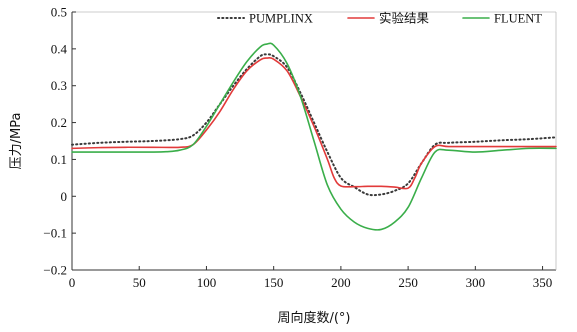  What do you see at coordinates (55, 233) in the screenshot?
I see `y-tick-label: −0.1` at bounding box center [55, 233].